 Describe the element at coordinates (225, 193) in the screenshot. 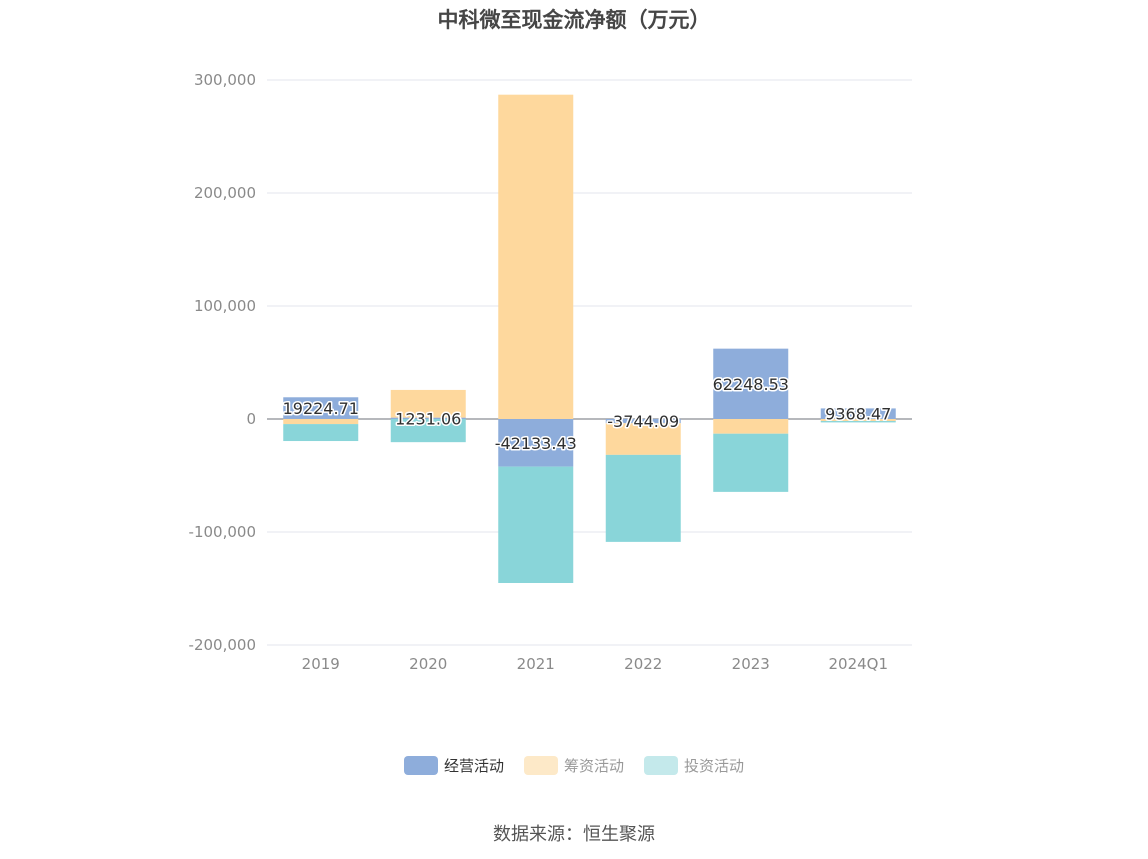

I see `y-tick-label: 200,000` at that location.